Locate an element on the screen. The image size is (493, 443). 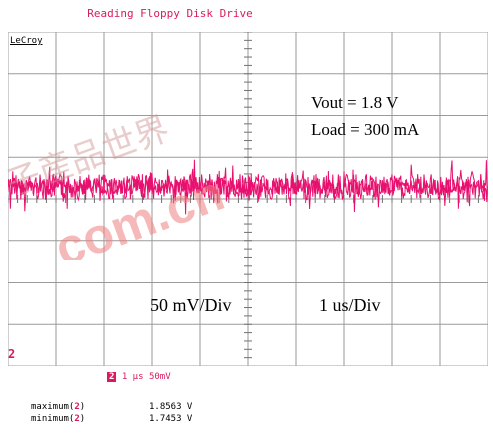
measurement-label: maximum( is located at coordinates (53, 407).